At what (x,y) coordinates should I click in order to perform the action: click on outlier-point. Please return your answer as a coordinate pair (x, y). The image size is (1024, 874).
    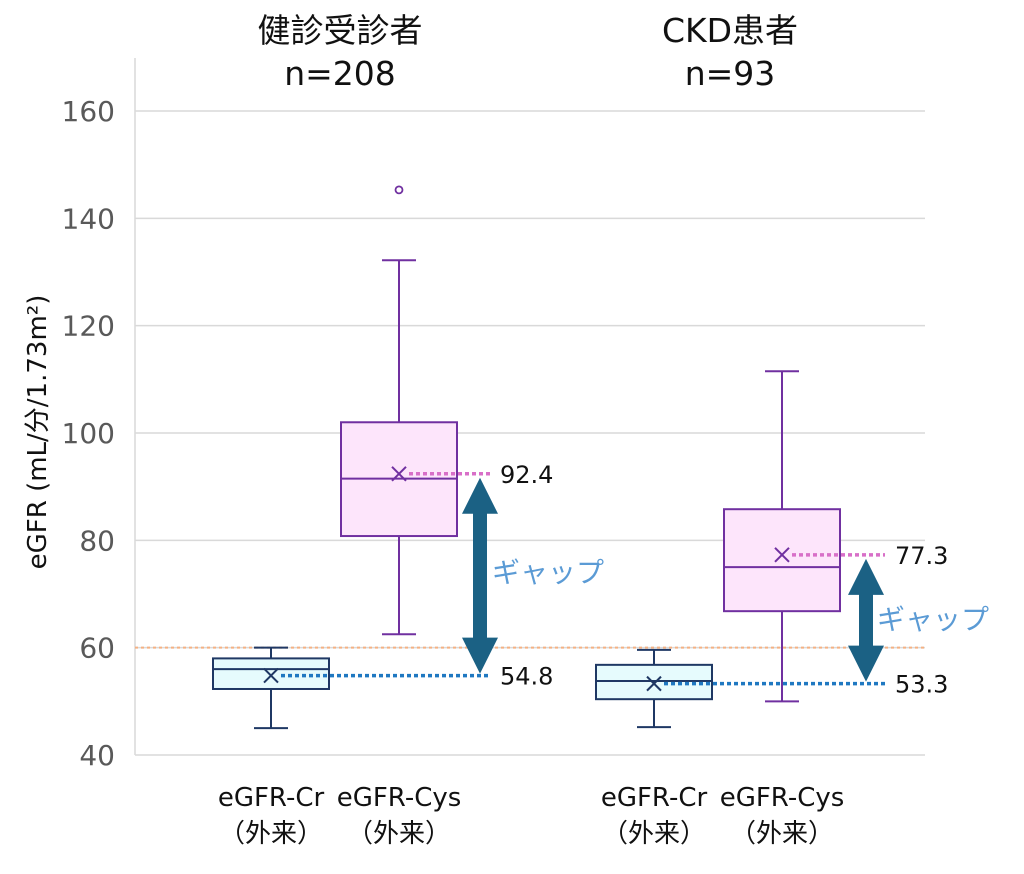
    Looking at the image, I should click on (399, 190).